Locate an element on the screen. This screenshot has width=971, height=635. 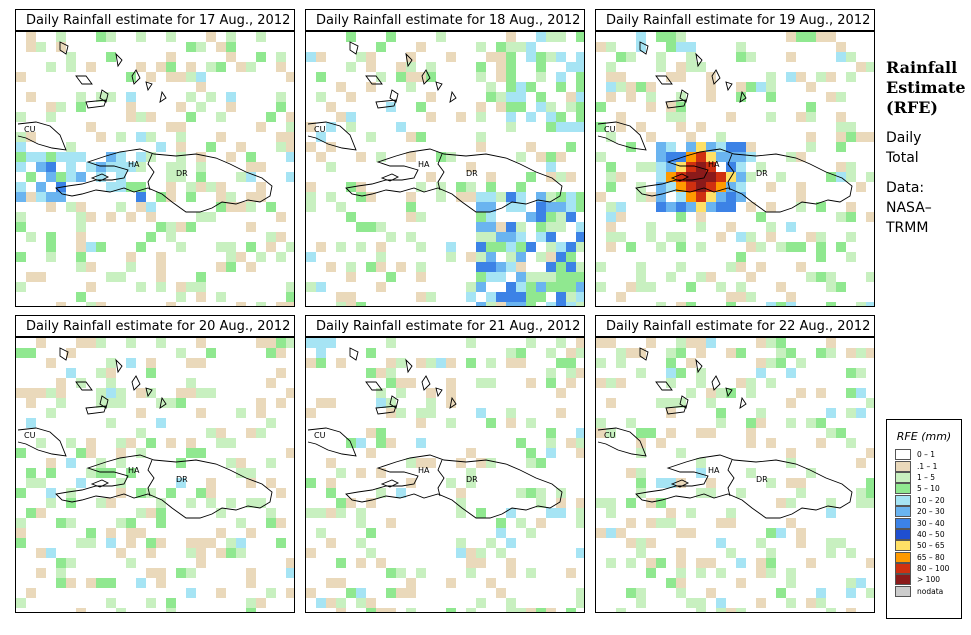
legend-item: 1 – 5 is located at coordinates (928, 477).